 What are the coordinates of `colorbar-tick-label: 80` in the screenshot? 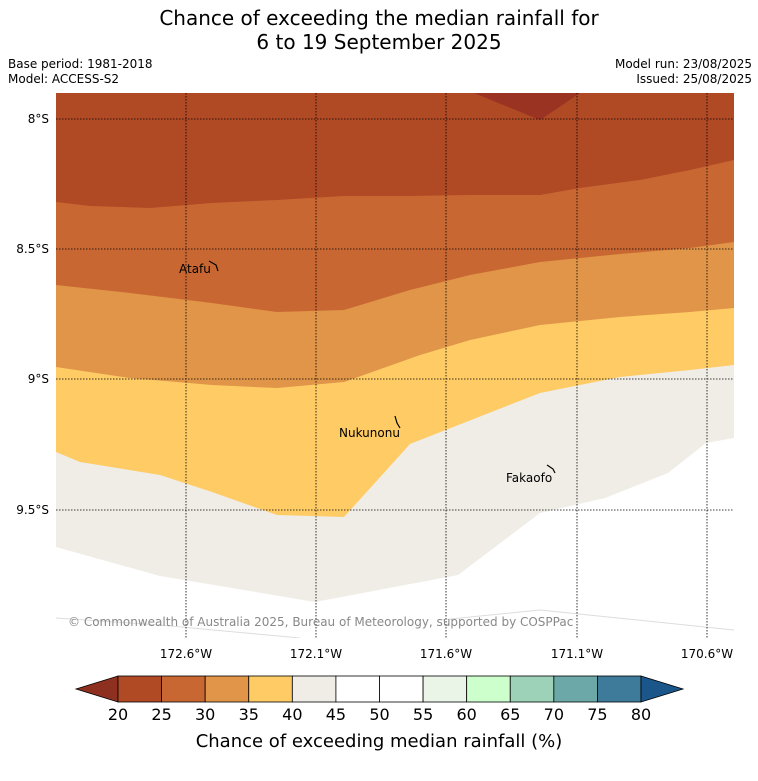 It's located at (641, 714).